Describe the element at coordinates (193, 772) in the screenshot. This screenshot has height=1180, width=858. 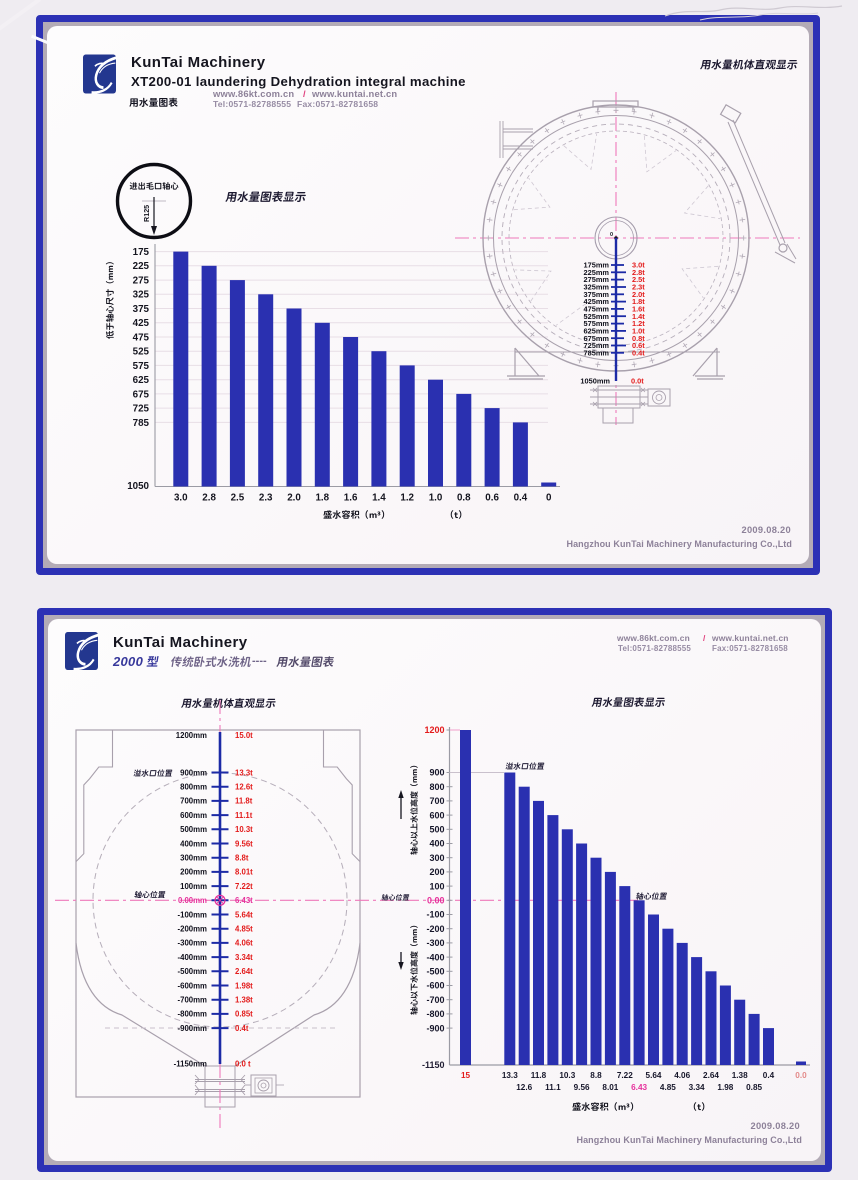
I see `svg-text: 900mm` at that location.